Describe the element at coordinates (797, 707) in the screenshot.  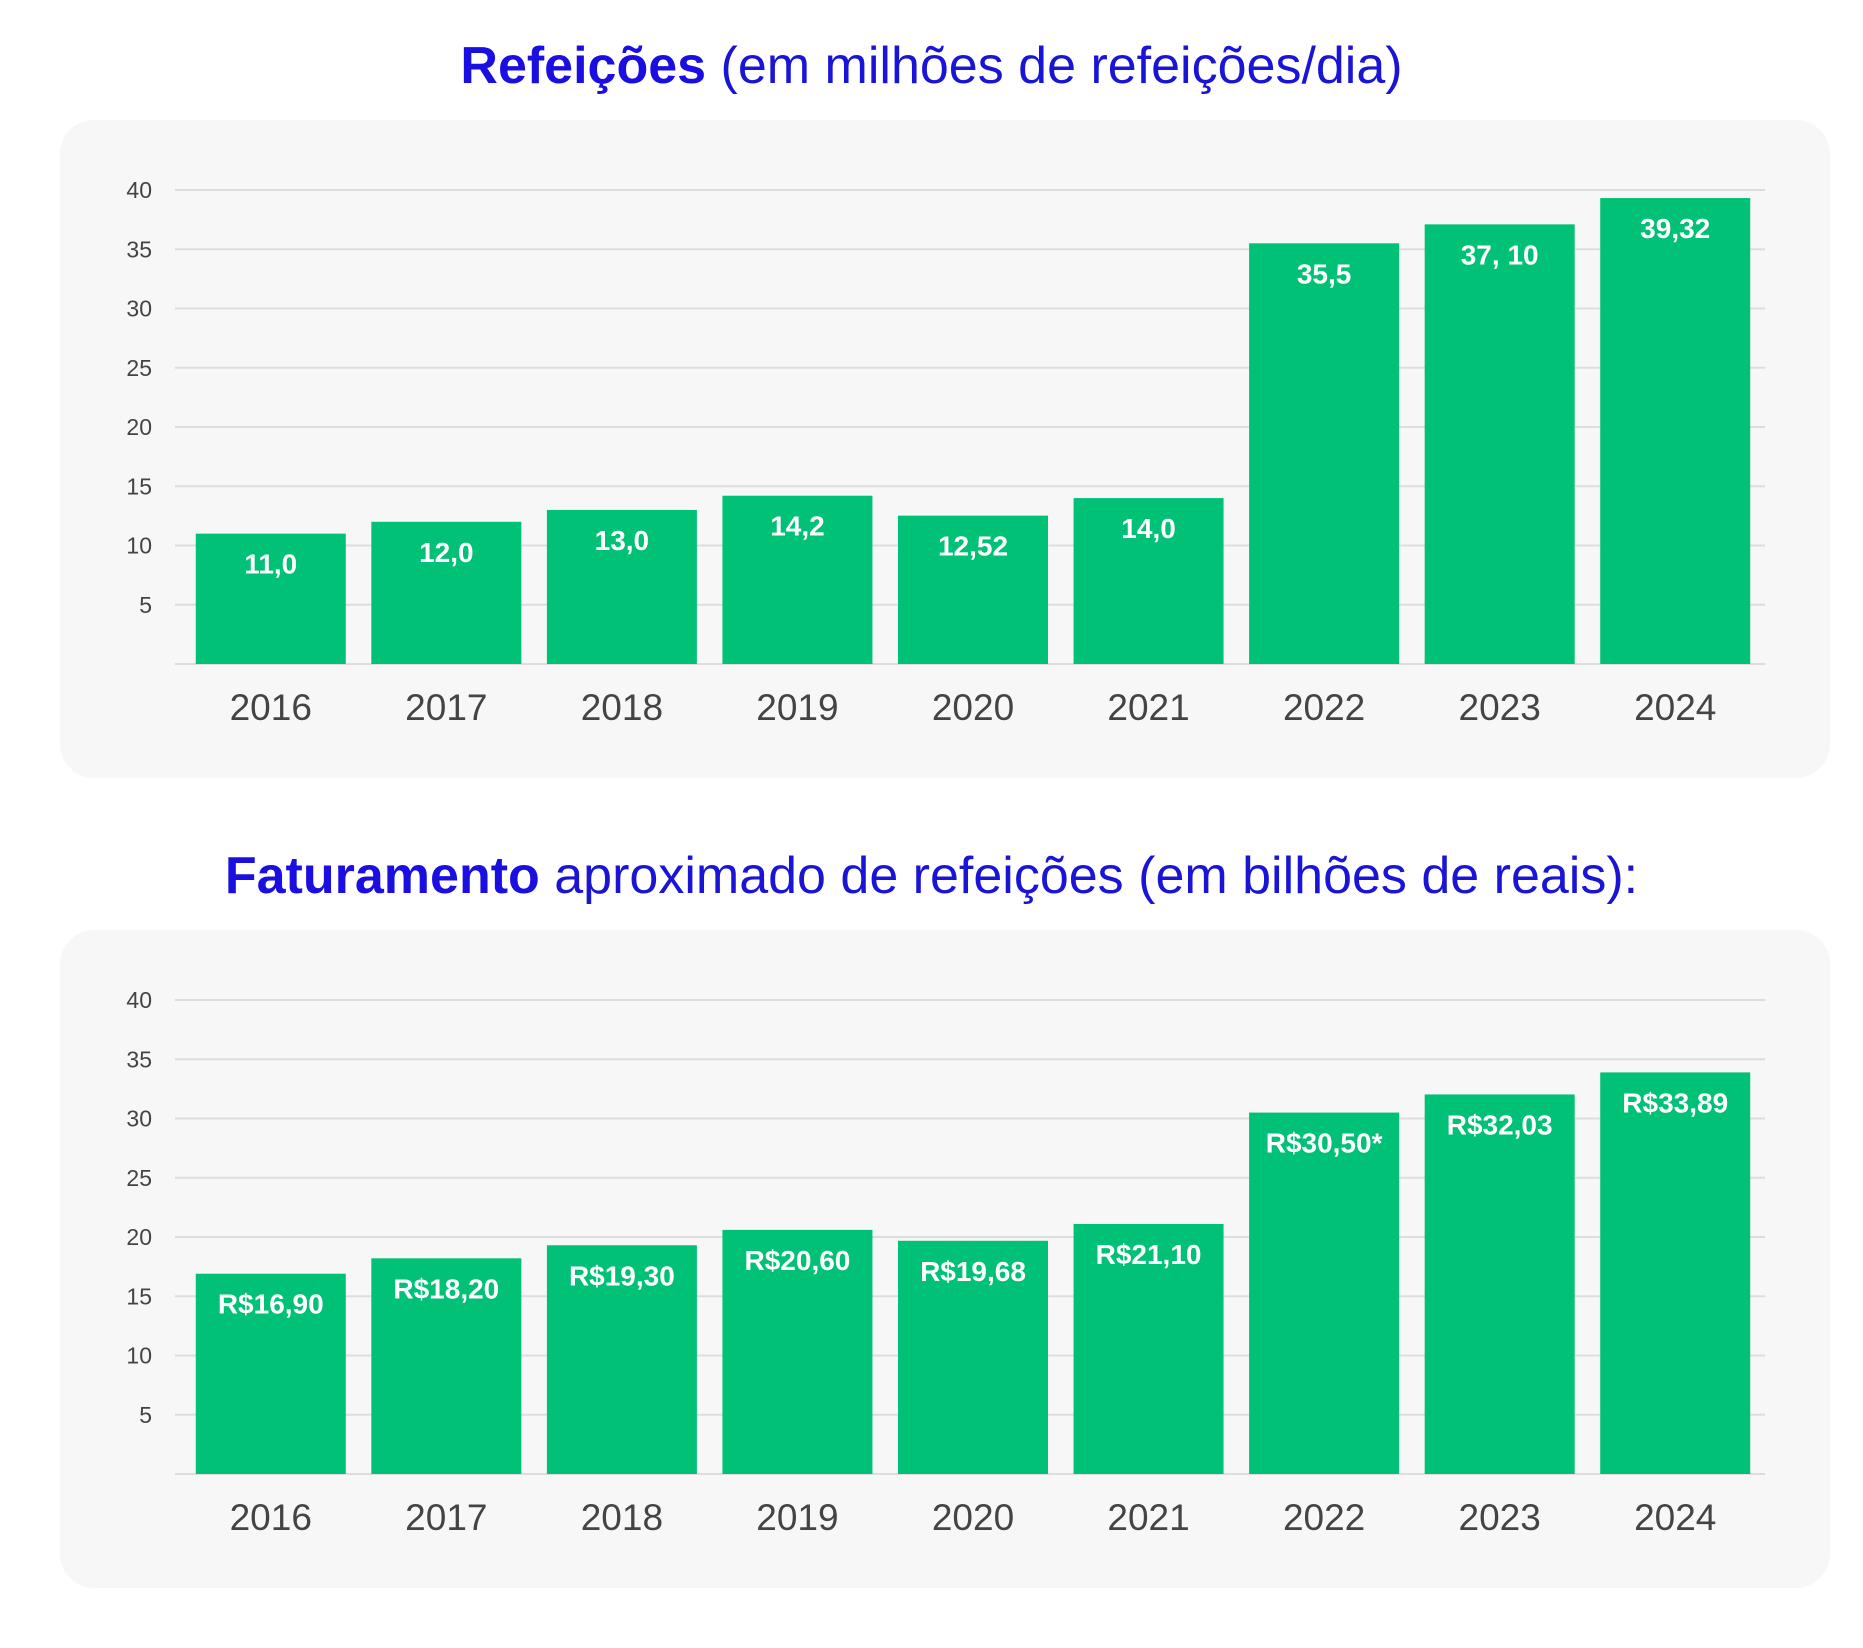
I see `chart-1-x-label-2019: 2019` at that location.